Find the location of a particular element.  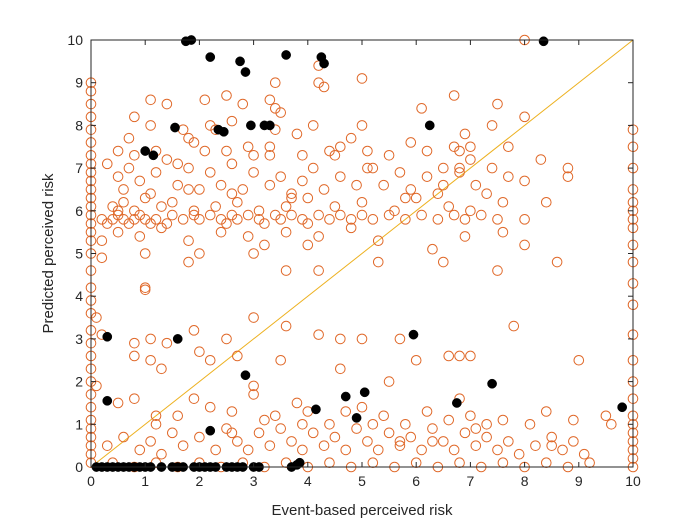

x-tick-label-5: 5 is located at coordinates (362, 481).